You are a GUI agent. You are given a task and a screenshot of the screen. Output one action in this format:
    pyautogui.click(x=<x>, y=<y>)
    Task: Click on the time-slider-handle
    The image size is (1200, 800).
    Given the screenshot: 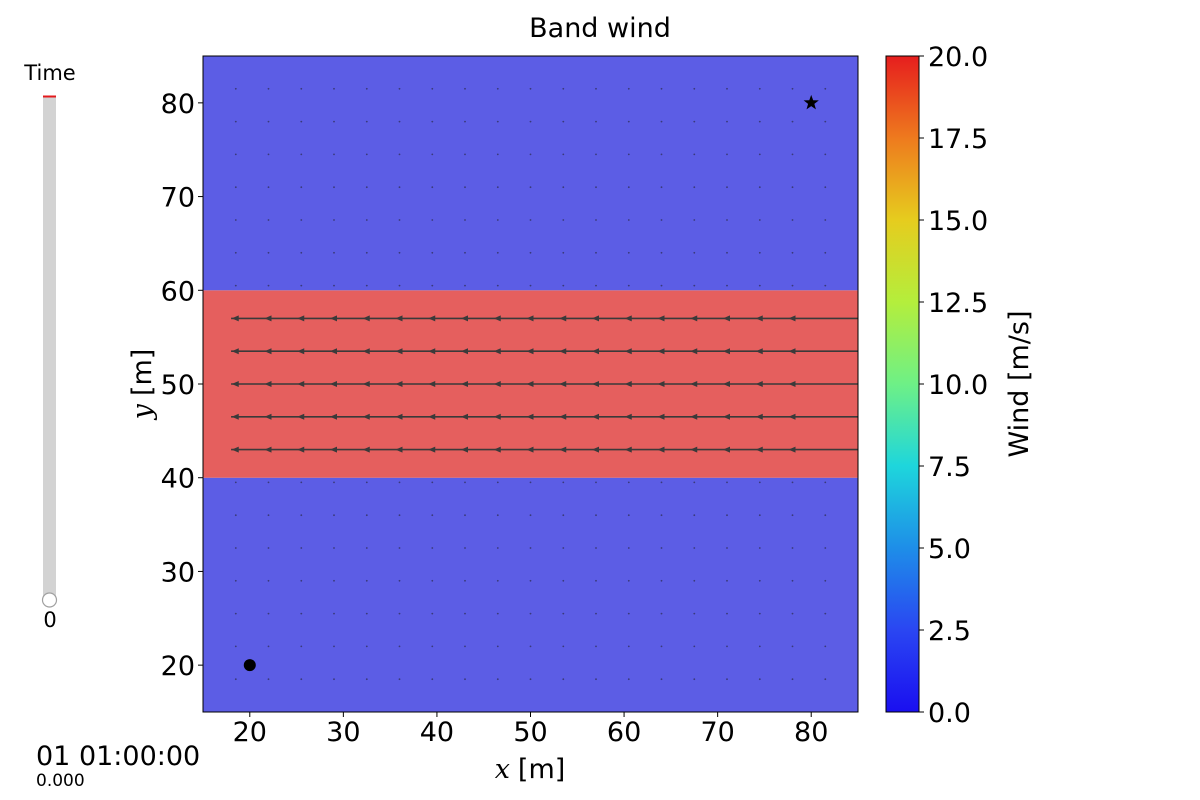 What is the action you would take?
    pyautogui.click(x=49, y=600)
    